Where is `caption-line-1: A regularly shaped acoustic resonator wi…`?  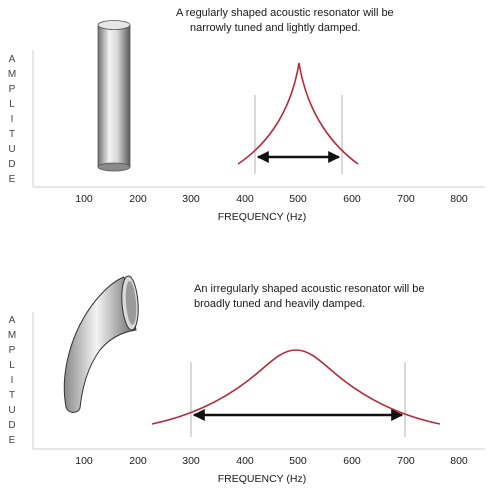
caption-line-1: A regularly shaped acoustic resonator wi… is located at coordinates (285, 13).